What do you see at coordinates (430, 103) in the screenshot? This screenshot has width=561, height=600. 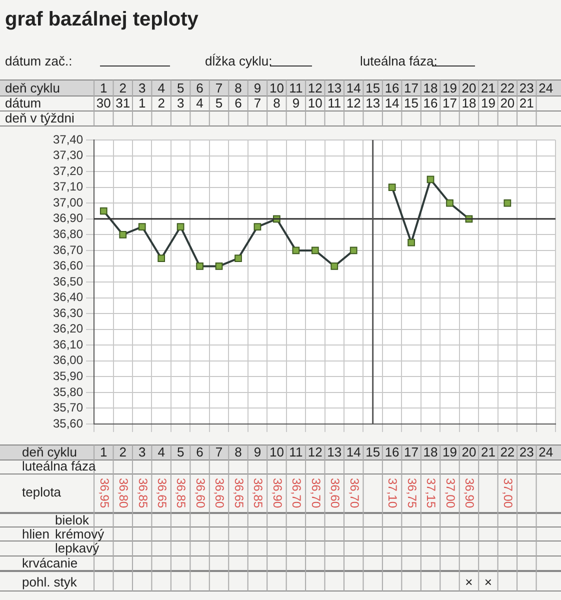 I see `text: 16` at bounding box center [430, 103].